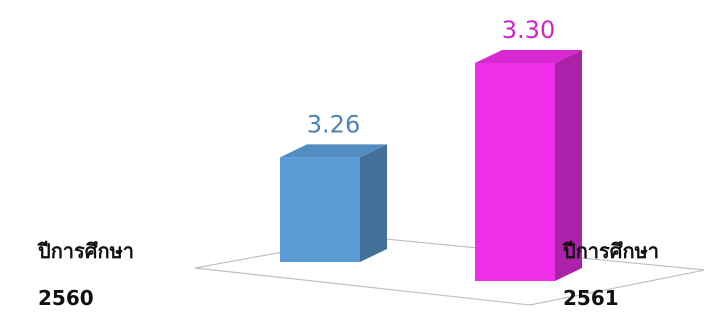 This screenshot has width=704, height=328. Describe the element at coordinates (528, 30) in the screenshot. I see `value-label-2: 3.30` at that location.